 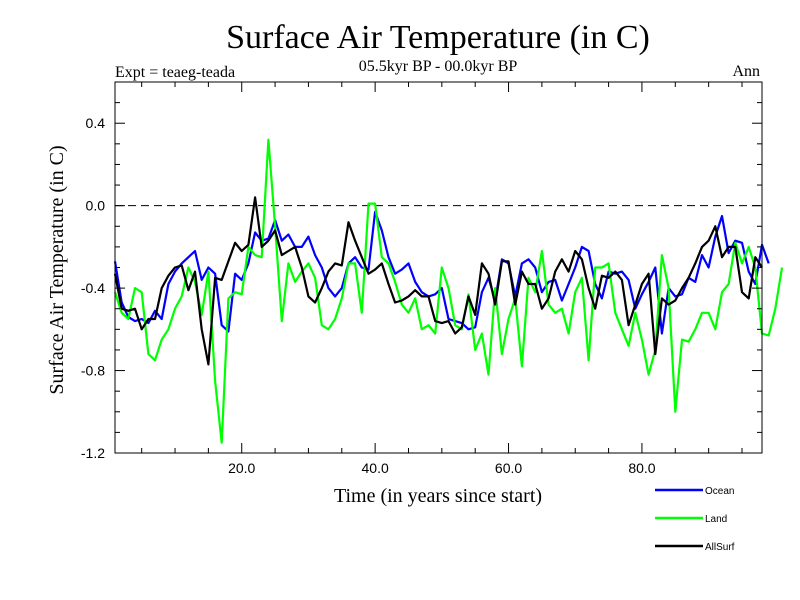 What do you see at coordinates (508, 468) in the screenshot?
I see `x-tick-label: 60.0` at bounding box center [508, 468].